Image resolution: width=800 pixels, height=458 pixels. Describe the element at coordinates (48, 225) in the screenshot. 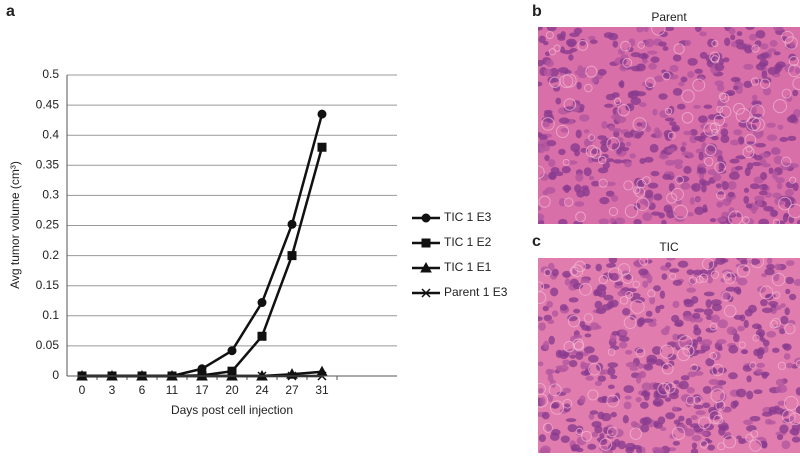

I see `y-tick-label: 0.25` at that location.